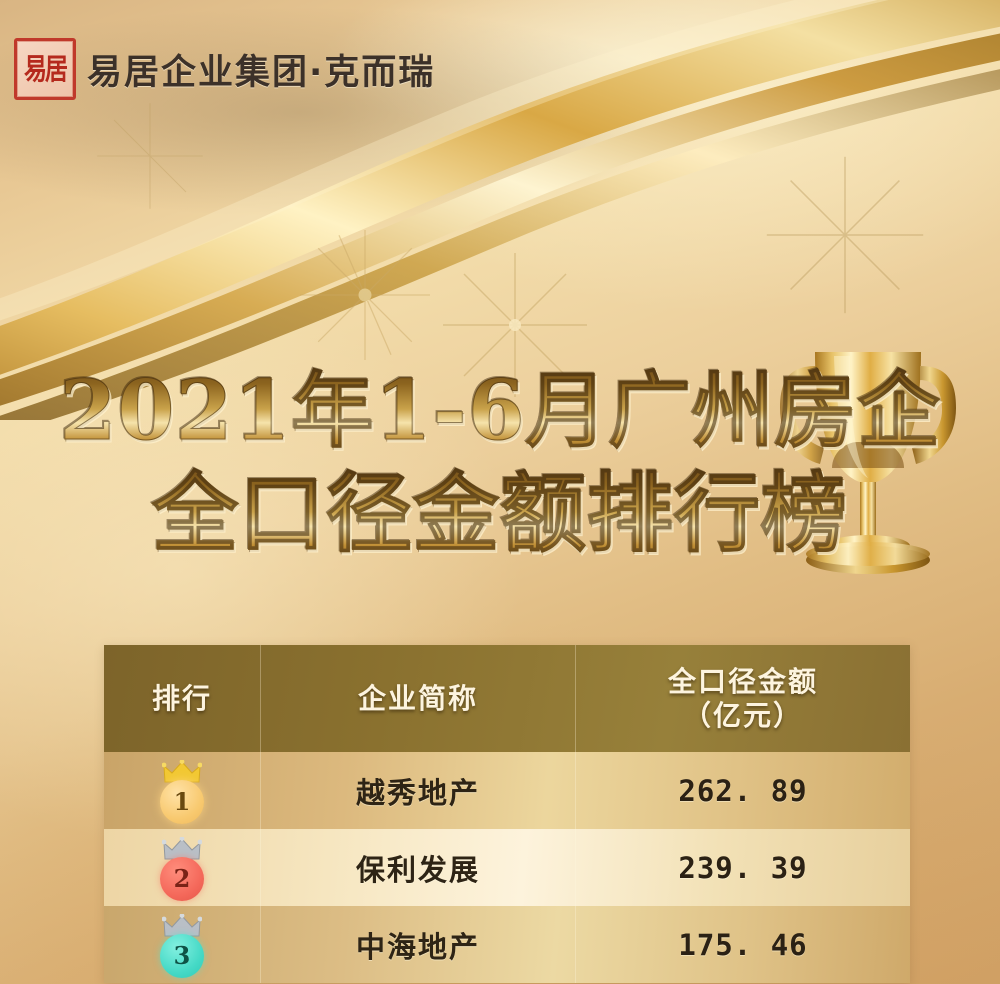 The height and width of the screenshot is (984, 1000). Describe the element at coordinates (742, 715) in the screenshot. I see `column-header-amount-line2: （亿元）` at that location.